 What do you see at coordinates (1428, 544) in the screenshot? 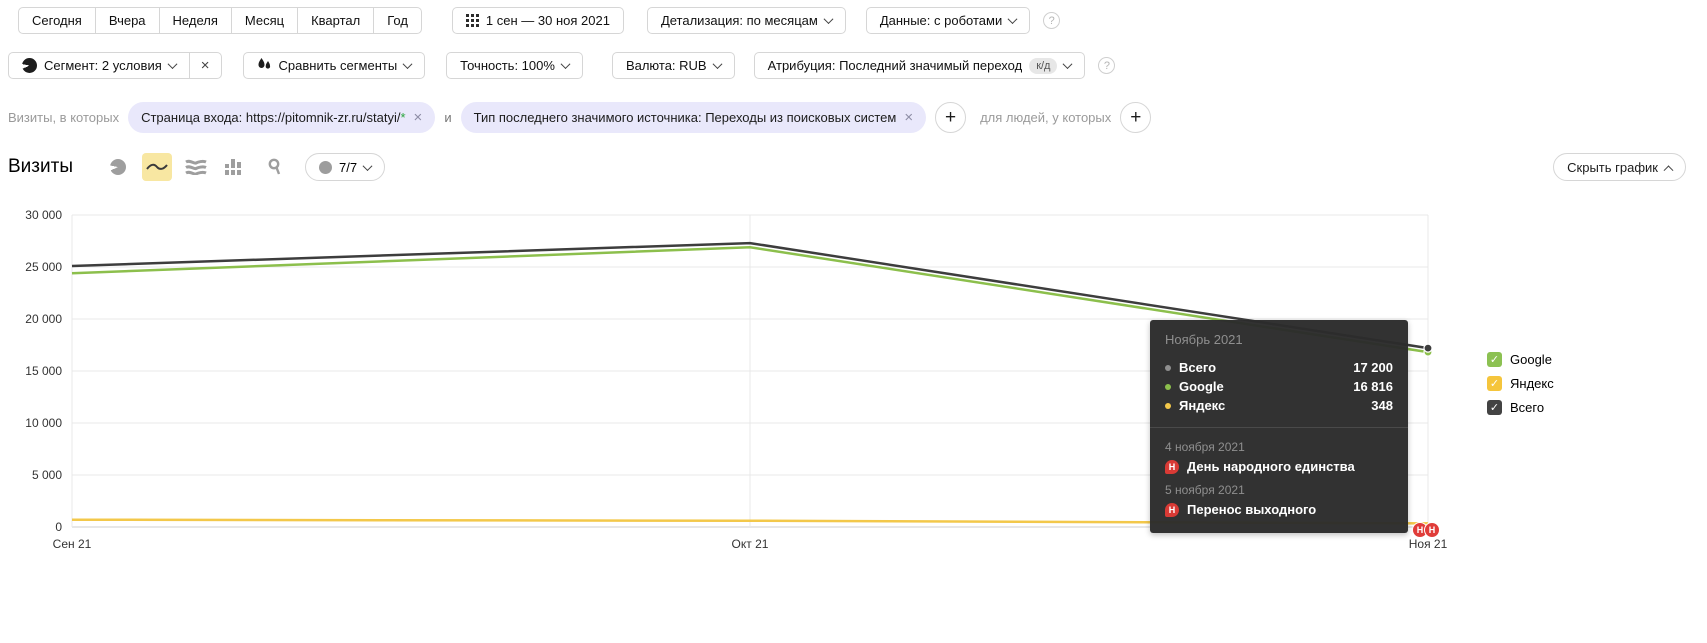
I see `svg-text: Ноя 21` at bounding box center [1428, 544].